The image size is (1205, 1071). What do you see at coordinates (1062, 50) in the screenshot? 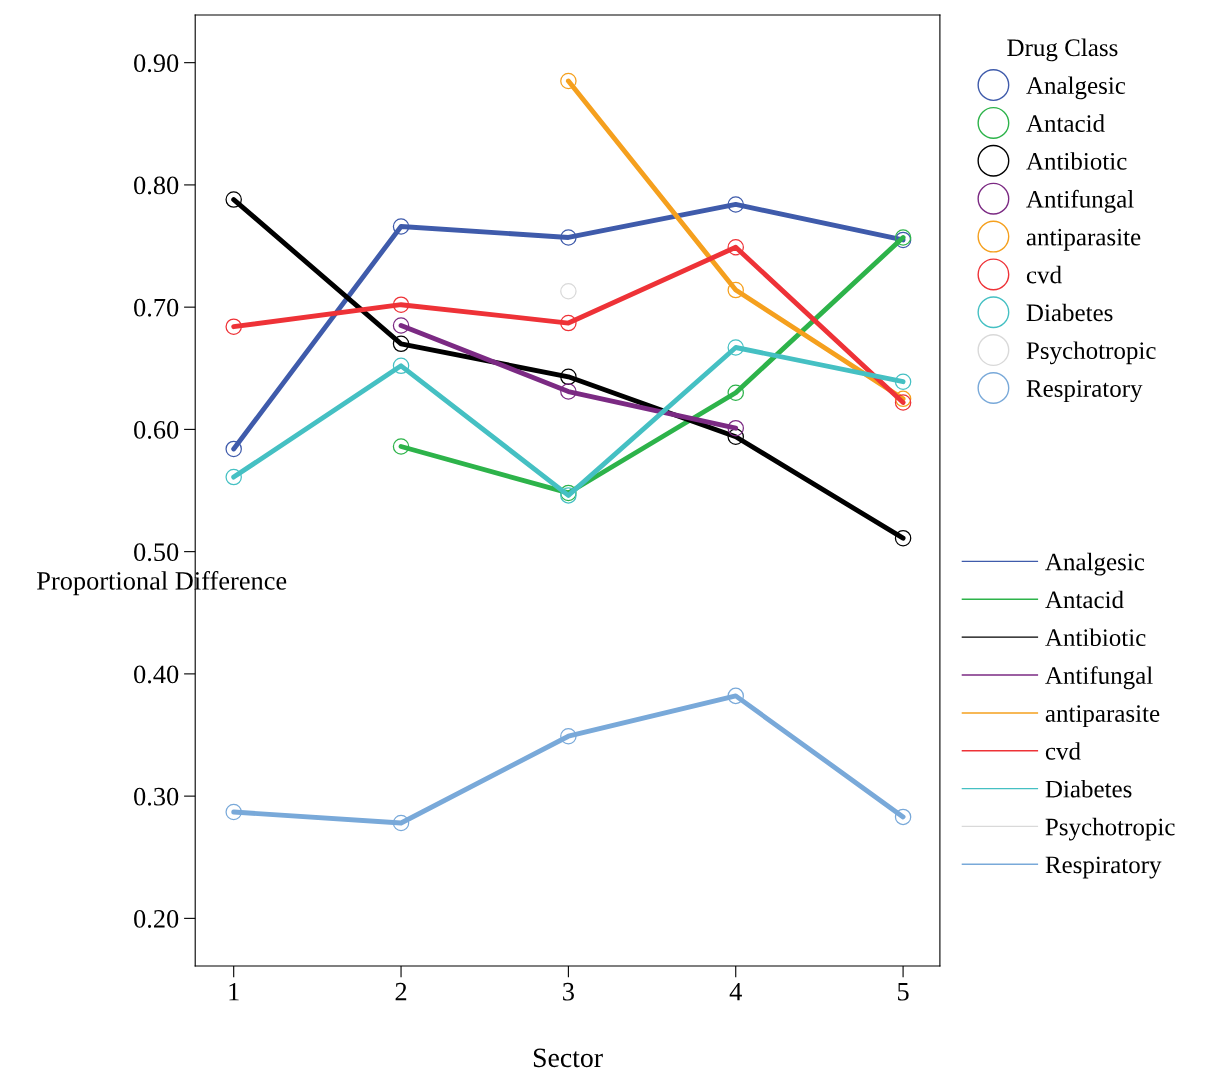
I see `legend-title: Drug Class` at bounding box center [1062, 50].